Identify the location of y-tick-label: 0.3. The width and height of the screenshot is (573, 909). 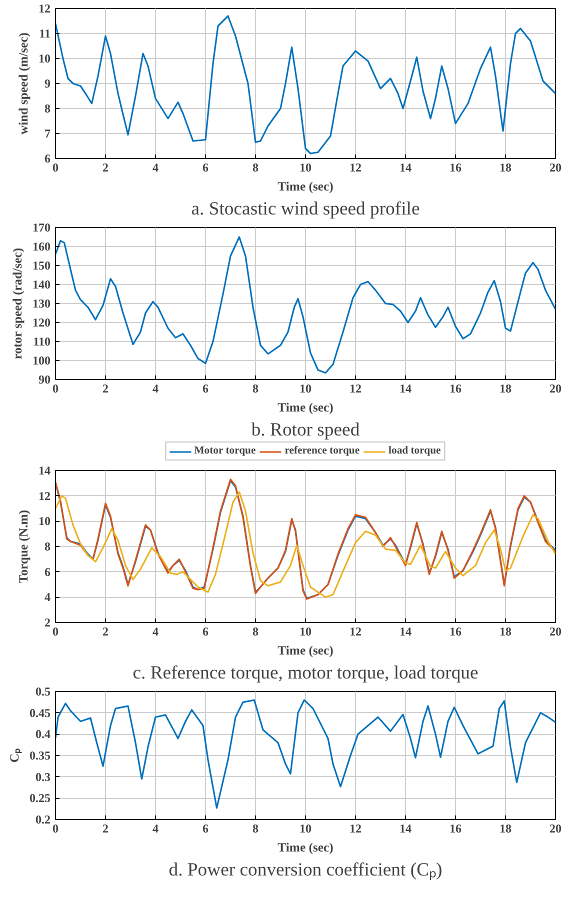
(43, 777).